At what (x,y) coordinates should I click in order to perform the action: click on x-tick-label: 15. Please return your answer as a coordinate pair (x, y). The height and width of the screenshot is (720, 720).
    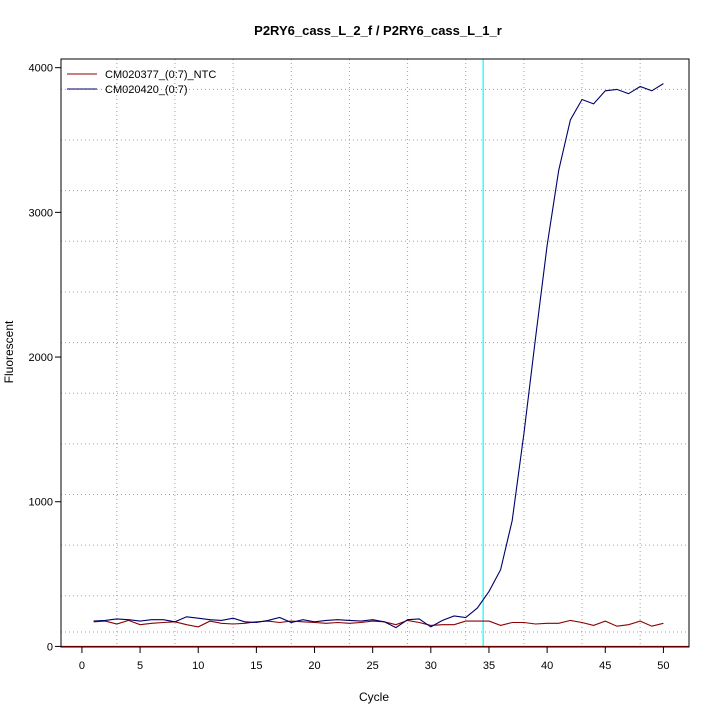
    Looking at the image, I should click on (256, 666).